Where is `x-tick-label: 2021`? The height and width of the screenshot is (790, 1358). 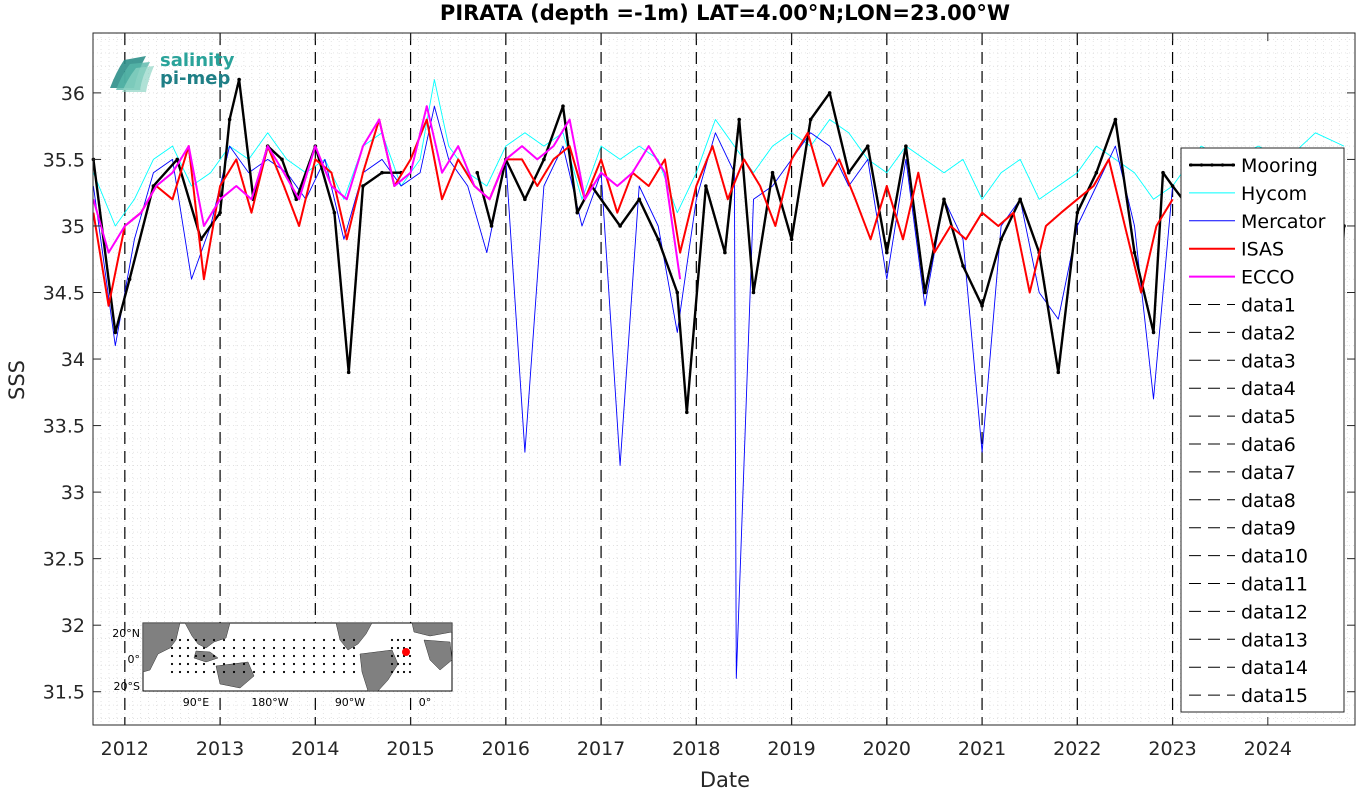 x-tick-label: 2021 is located at coordinates (982, 749).